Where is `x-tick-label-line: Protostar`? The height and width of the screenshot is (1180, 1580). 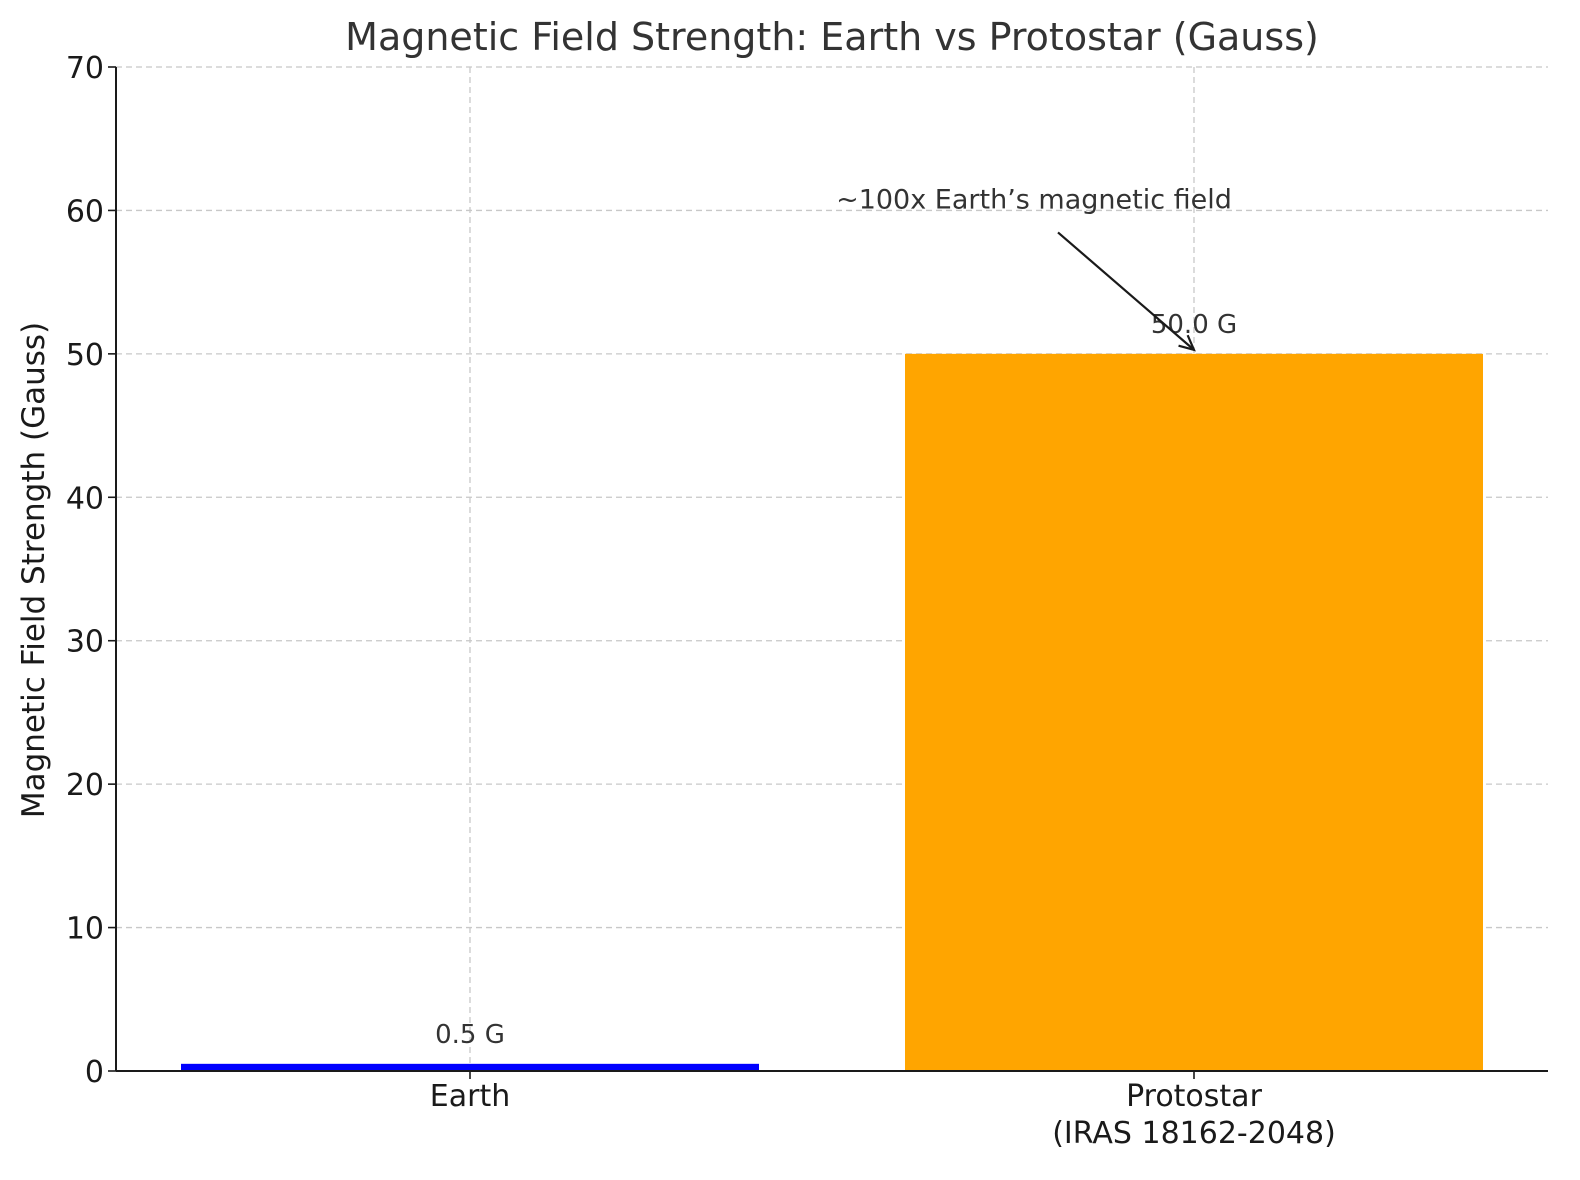
x-tick-label-line: Protostar is located at coordinates (1194, 1096).